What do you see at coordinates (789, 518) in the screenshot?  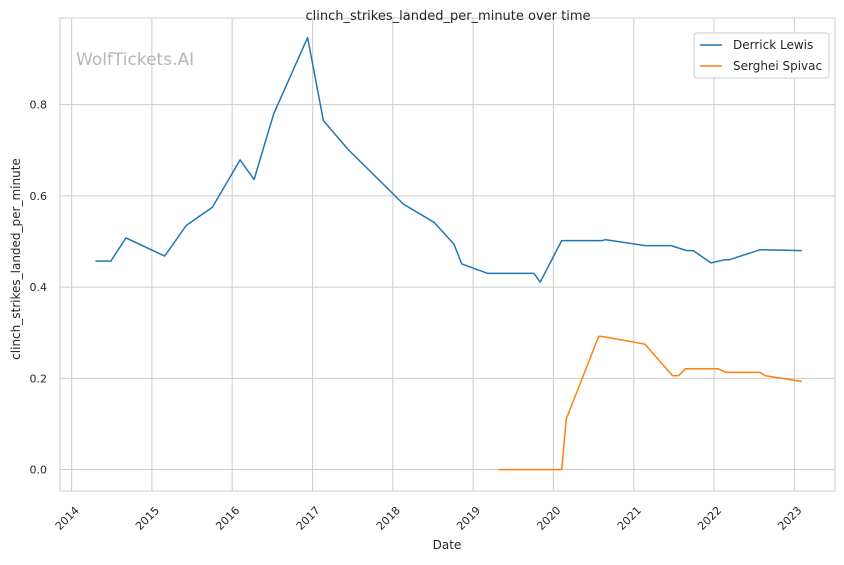 I see `x-tick-label-2023: 2023` at bounding box center [789, 518].